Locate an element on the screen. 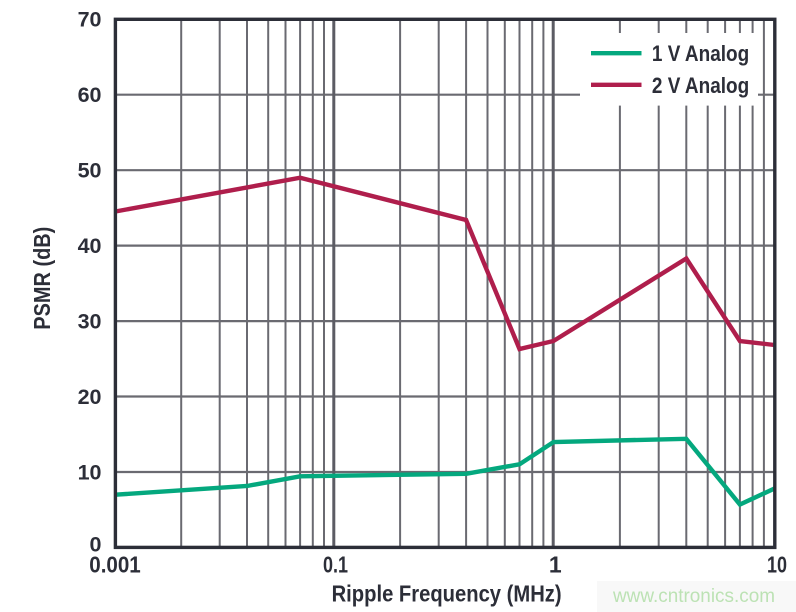 The width and height of the screenshot is (796, 612). svg-text: 20 is located at coordinates (90, 397).